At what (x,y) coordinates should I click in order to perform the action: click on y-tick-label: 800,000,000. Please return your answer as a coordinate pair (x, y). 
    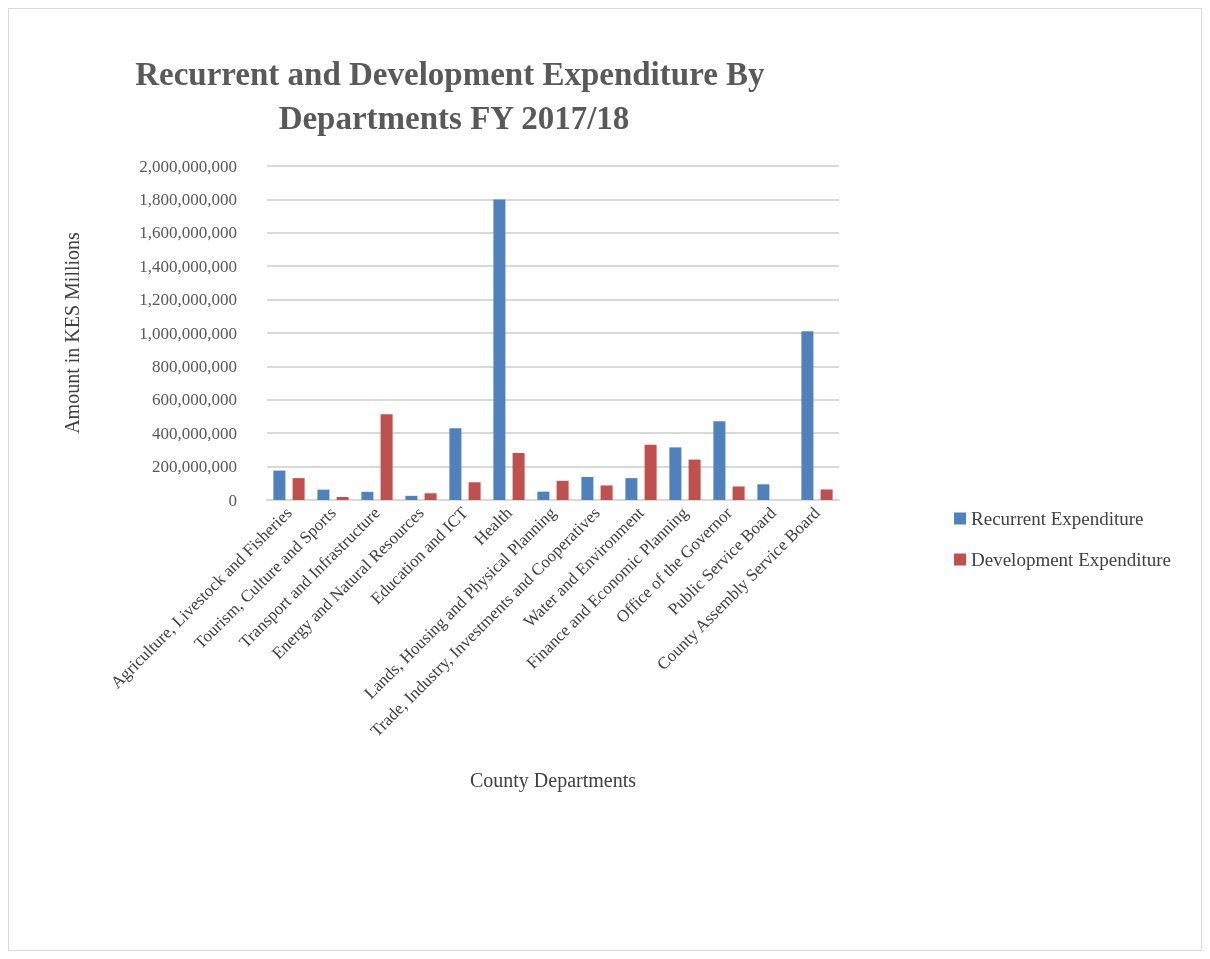
    Looking at the image, I should click on (194, 366).